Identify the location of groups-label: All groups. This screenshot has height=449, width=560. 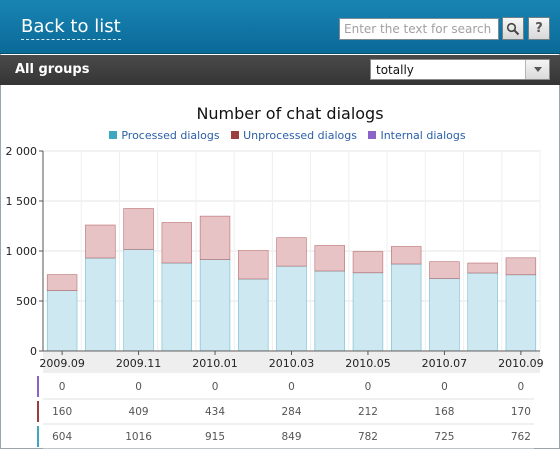
(52, 69).